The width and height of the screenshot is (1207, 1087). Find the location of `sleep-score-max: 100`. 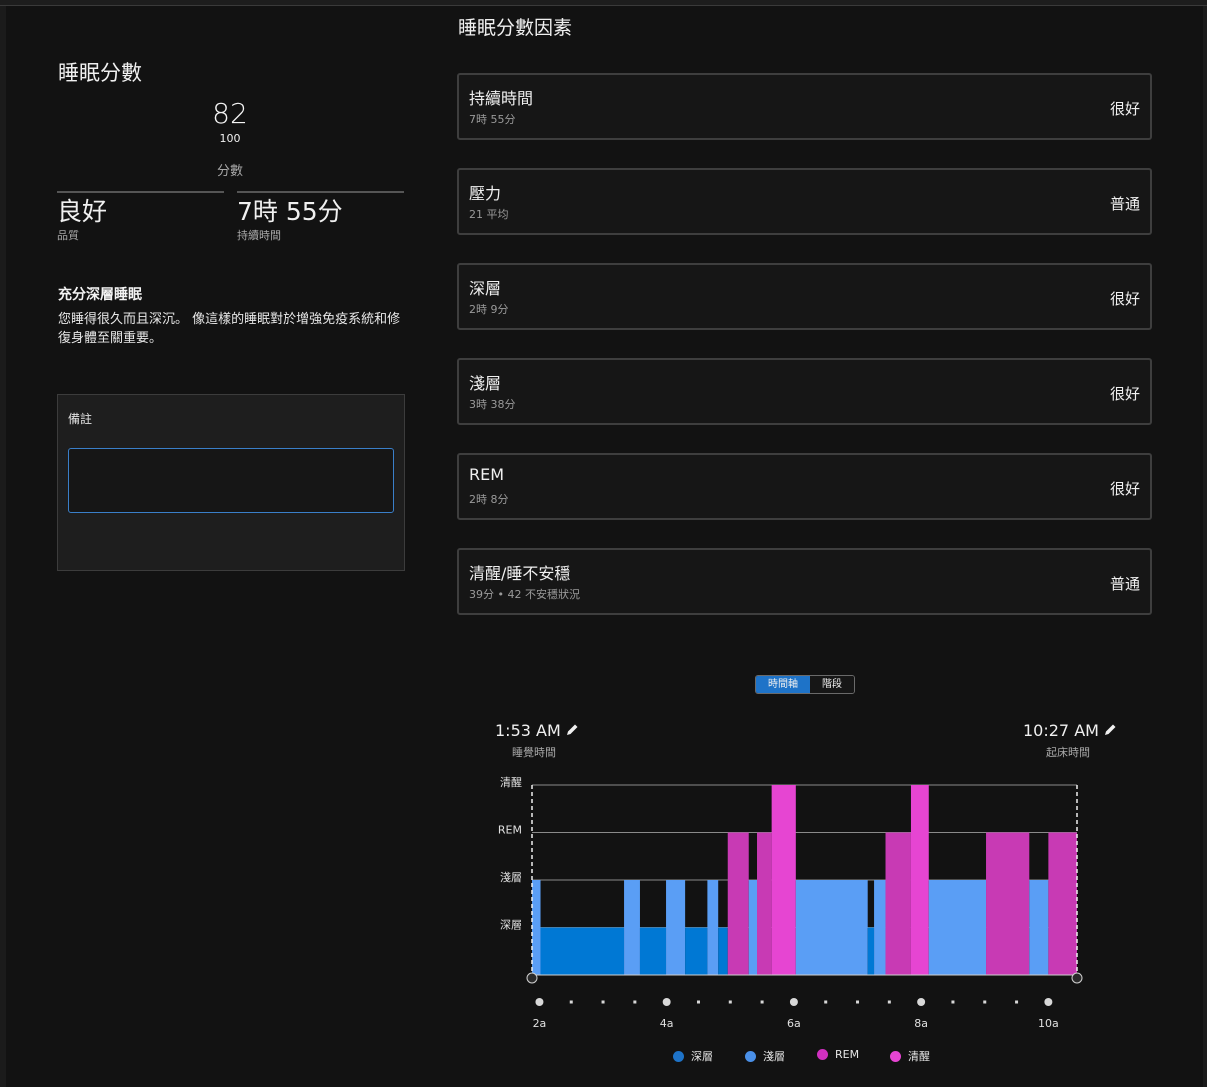

sleep-score-max: 100 is located at coordinates (230, 138).